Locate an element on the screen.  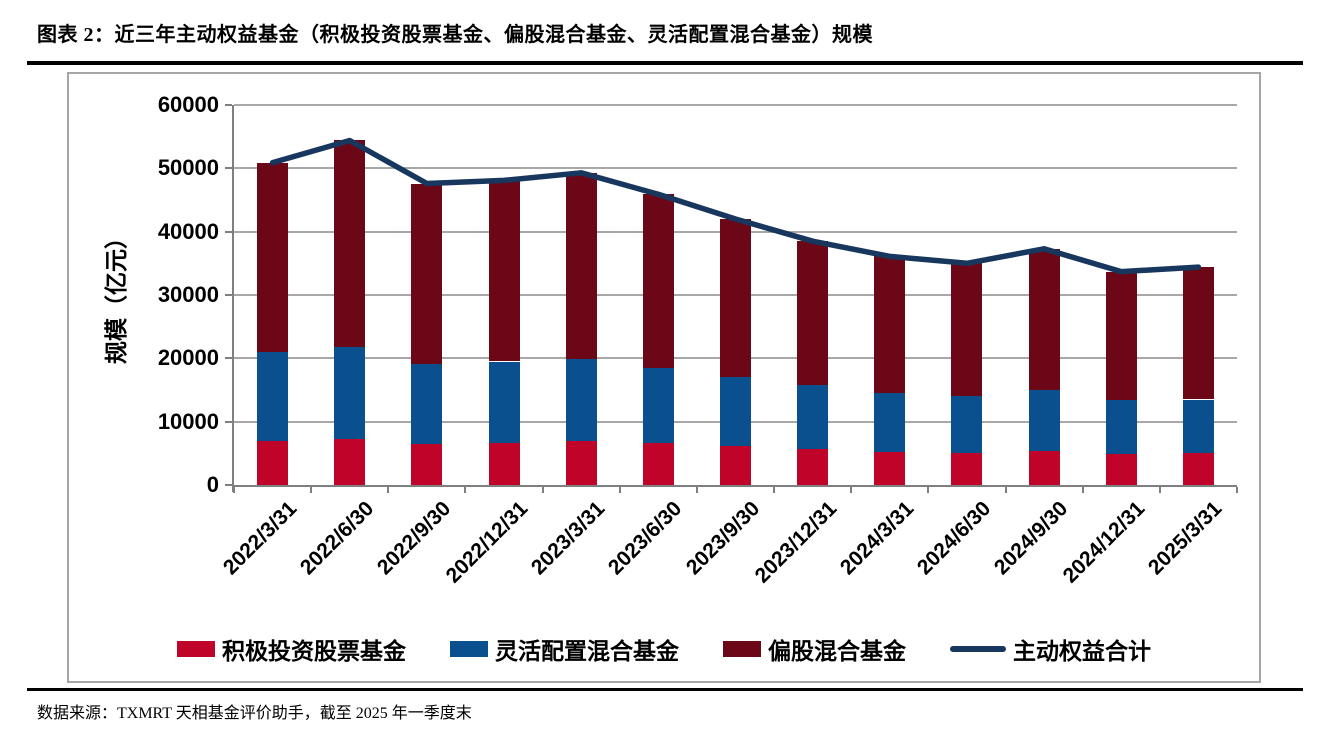
legend-item: 灵活配置混合基金 is located at coordinates (564, 649).